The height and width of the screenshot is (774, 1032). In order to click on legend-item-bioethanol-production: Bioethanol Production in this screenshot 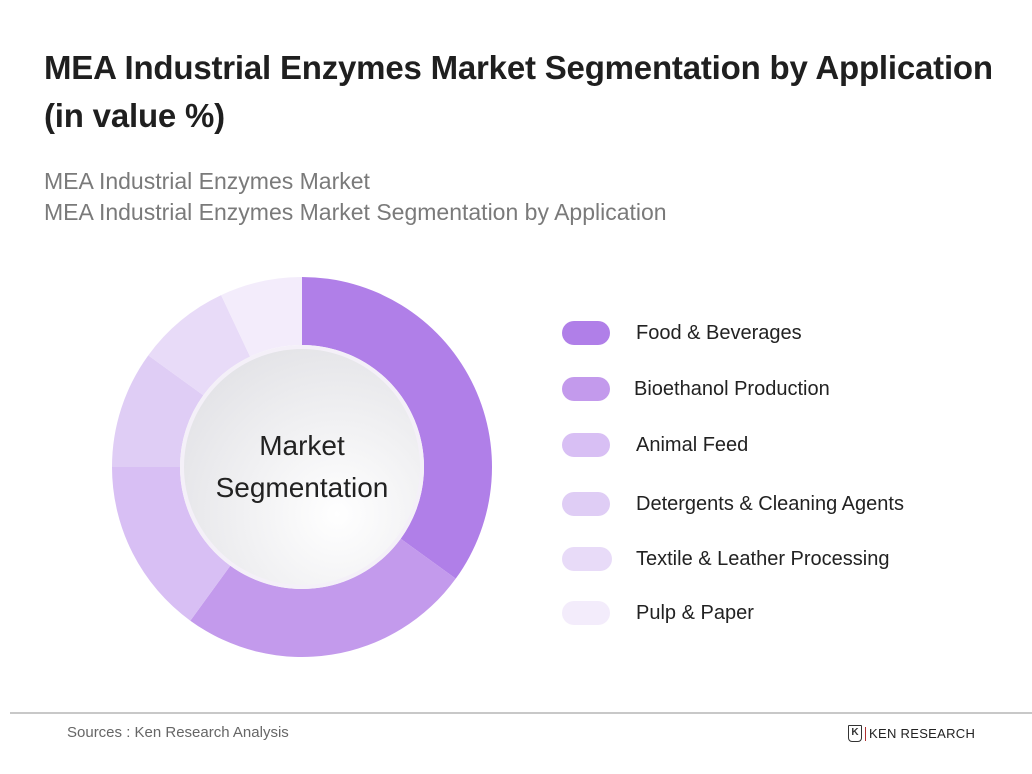, I will do `click(696, 389)`.